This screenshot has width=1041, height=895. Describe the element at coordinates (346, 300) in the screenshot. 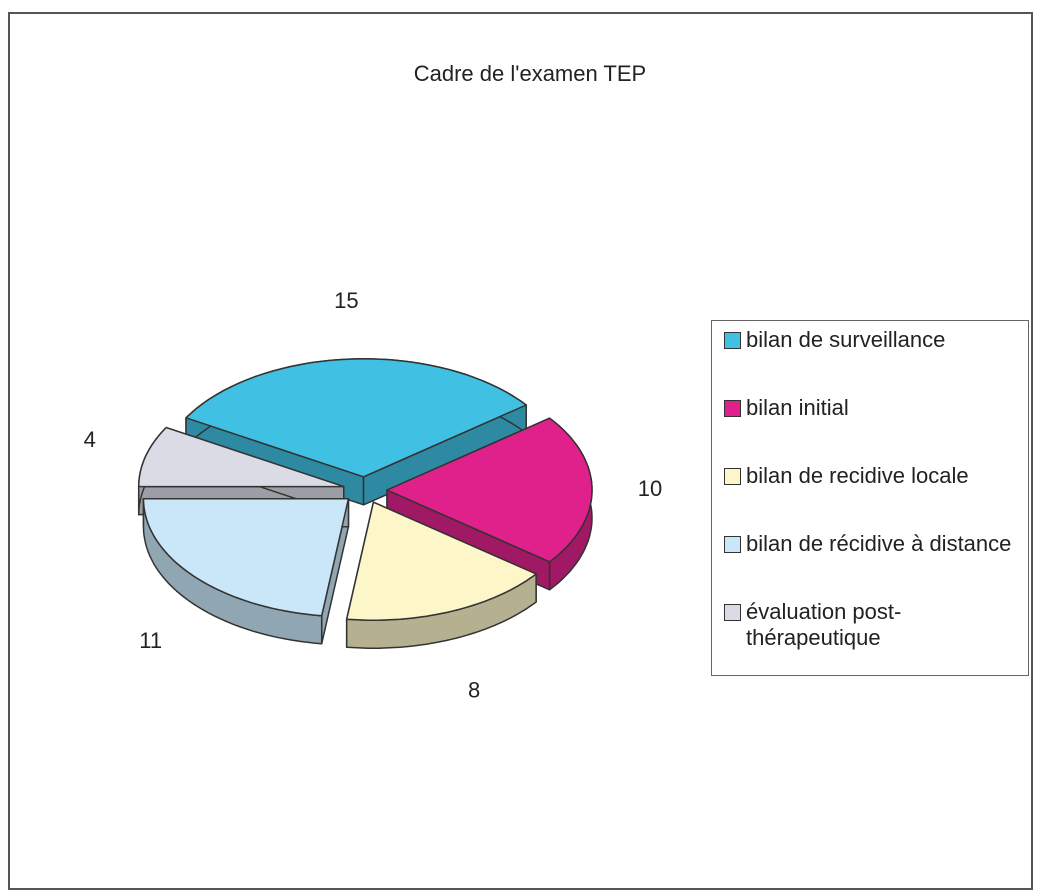

I see `data-label: 15` at that location.